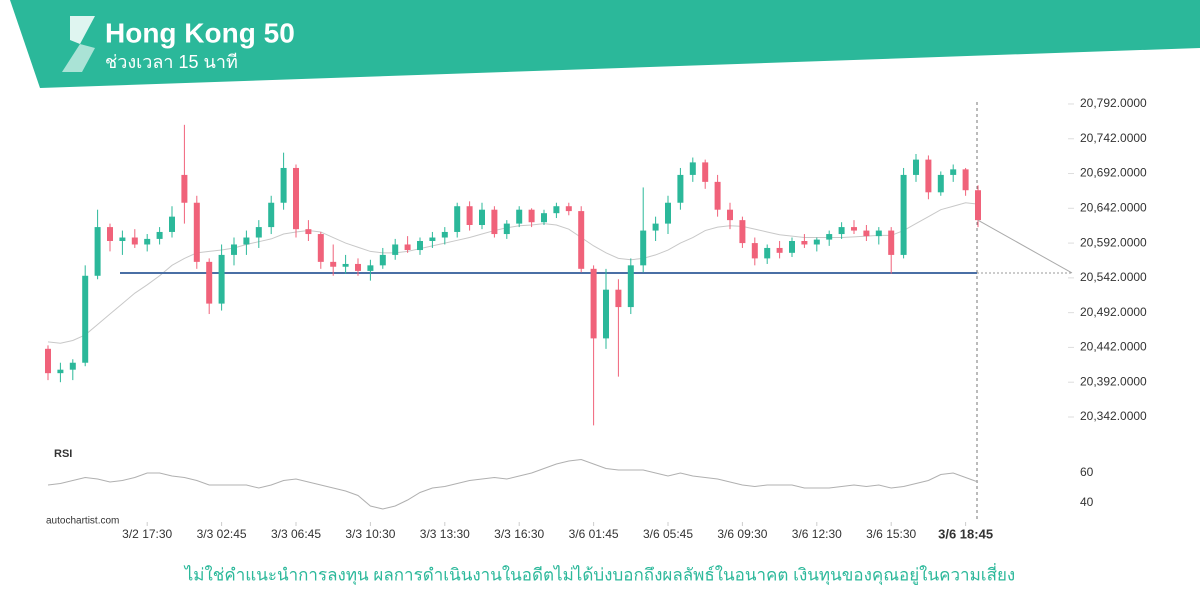 This screenshot has height=605, width=1200. What do you see at coordinates (668, 534) in the screenshot?
I see `x-tick-label: 3/6 05:45` at bounding box center [668, 534].